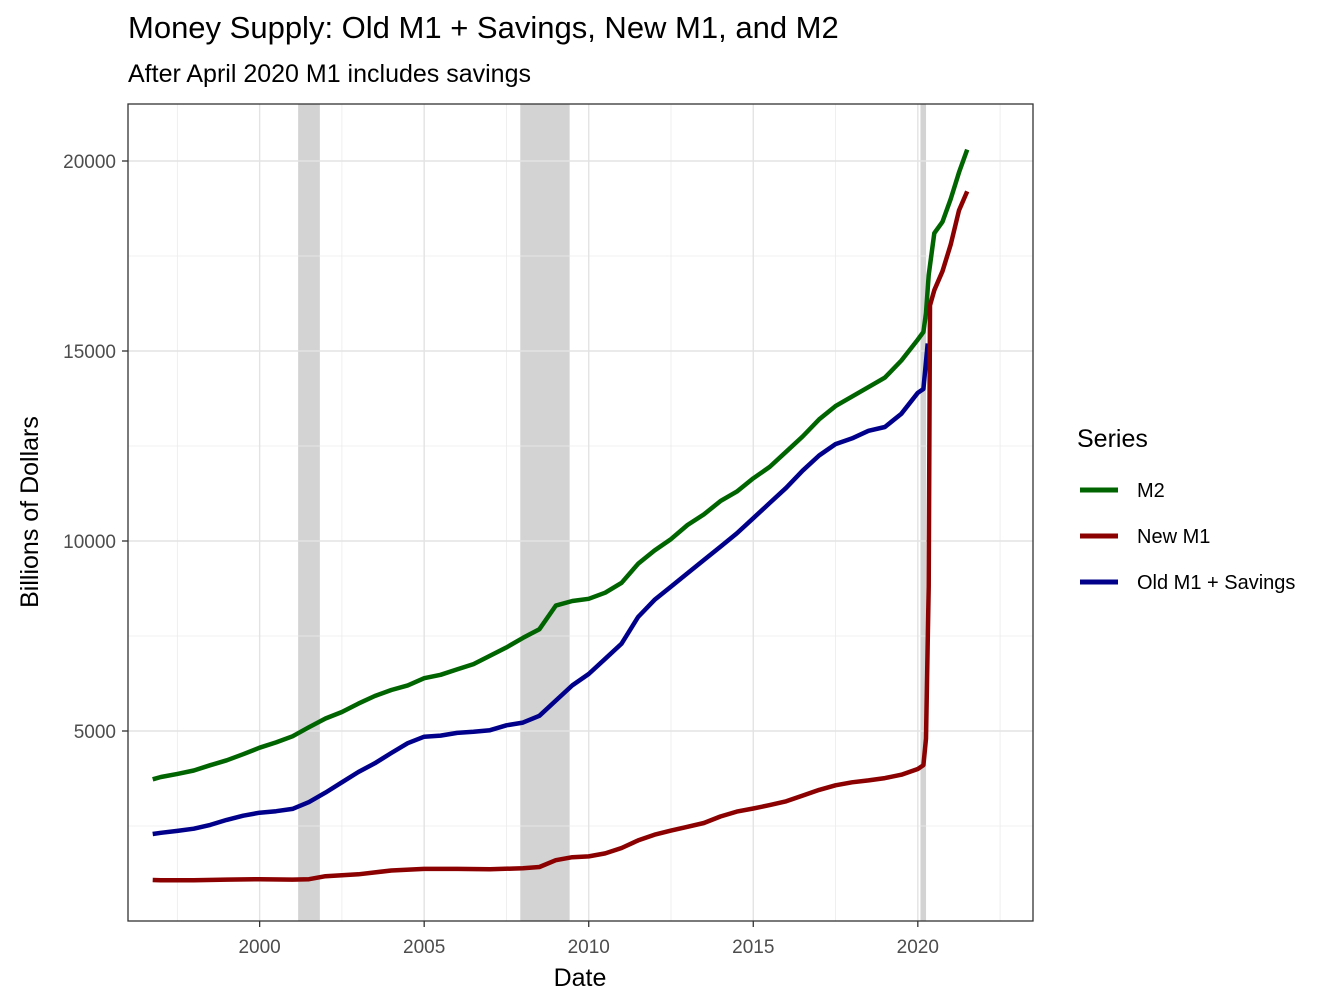 Image resolution: width=1344 pixels, height=1008 pixels. Describe the element at coordinates (30, 512) in the screenshot. I see `y-axis-title: Billions of Dollars` at that location.